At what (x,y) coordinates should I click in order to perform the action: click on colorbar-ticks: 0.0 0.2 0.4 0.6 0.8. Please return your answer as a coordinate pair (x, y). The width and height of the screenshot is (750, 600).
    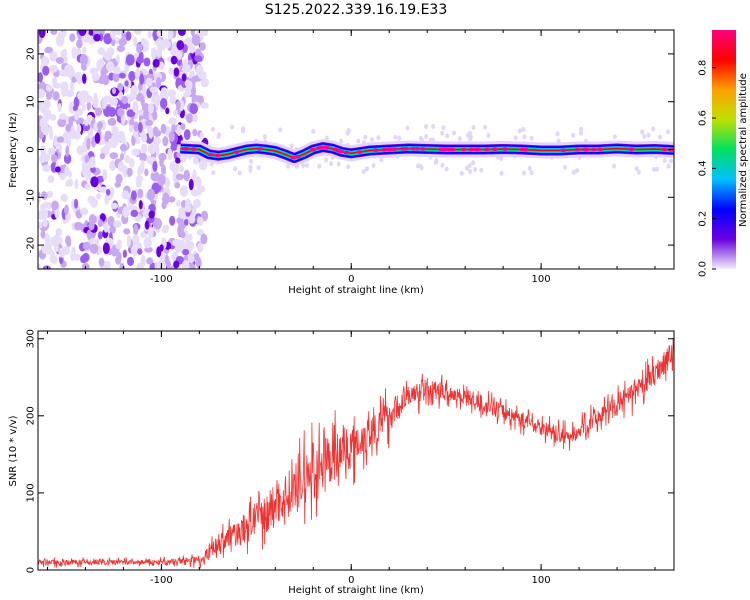
    Looking at the image, I should click on (707, 168).